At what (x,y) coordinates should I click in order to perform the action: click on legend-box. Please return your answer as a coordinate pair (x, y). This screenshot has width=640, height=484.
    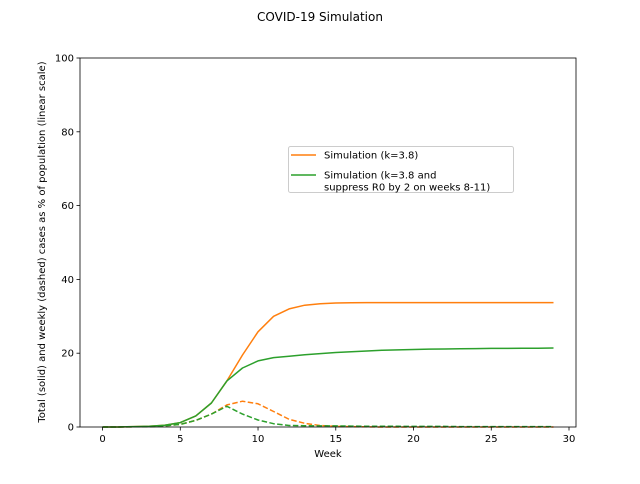
    Looking at the image, I should click on (401, 169).